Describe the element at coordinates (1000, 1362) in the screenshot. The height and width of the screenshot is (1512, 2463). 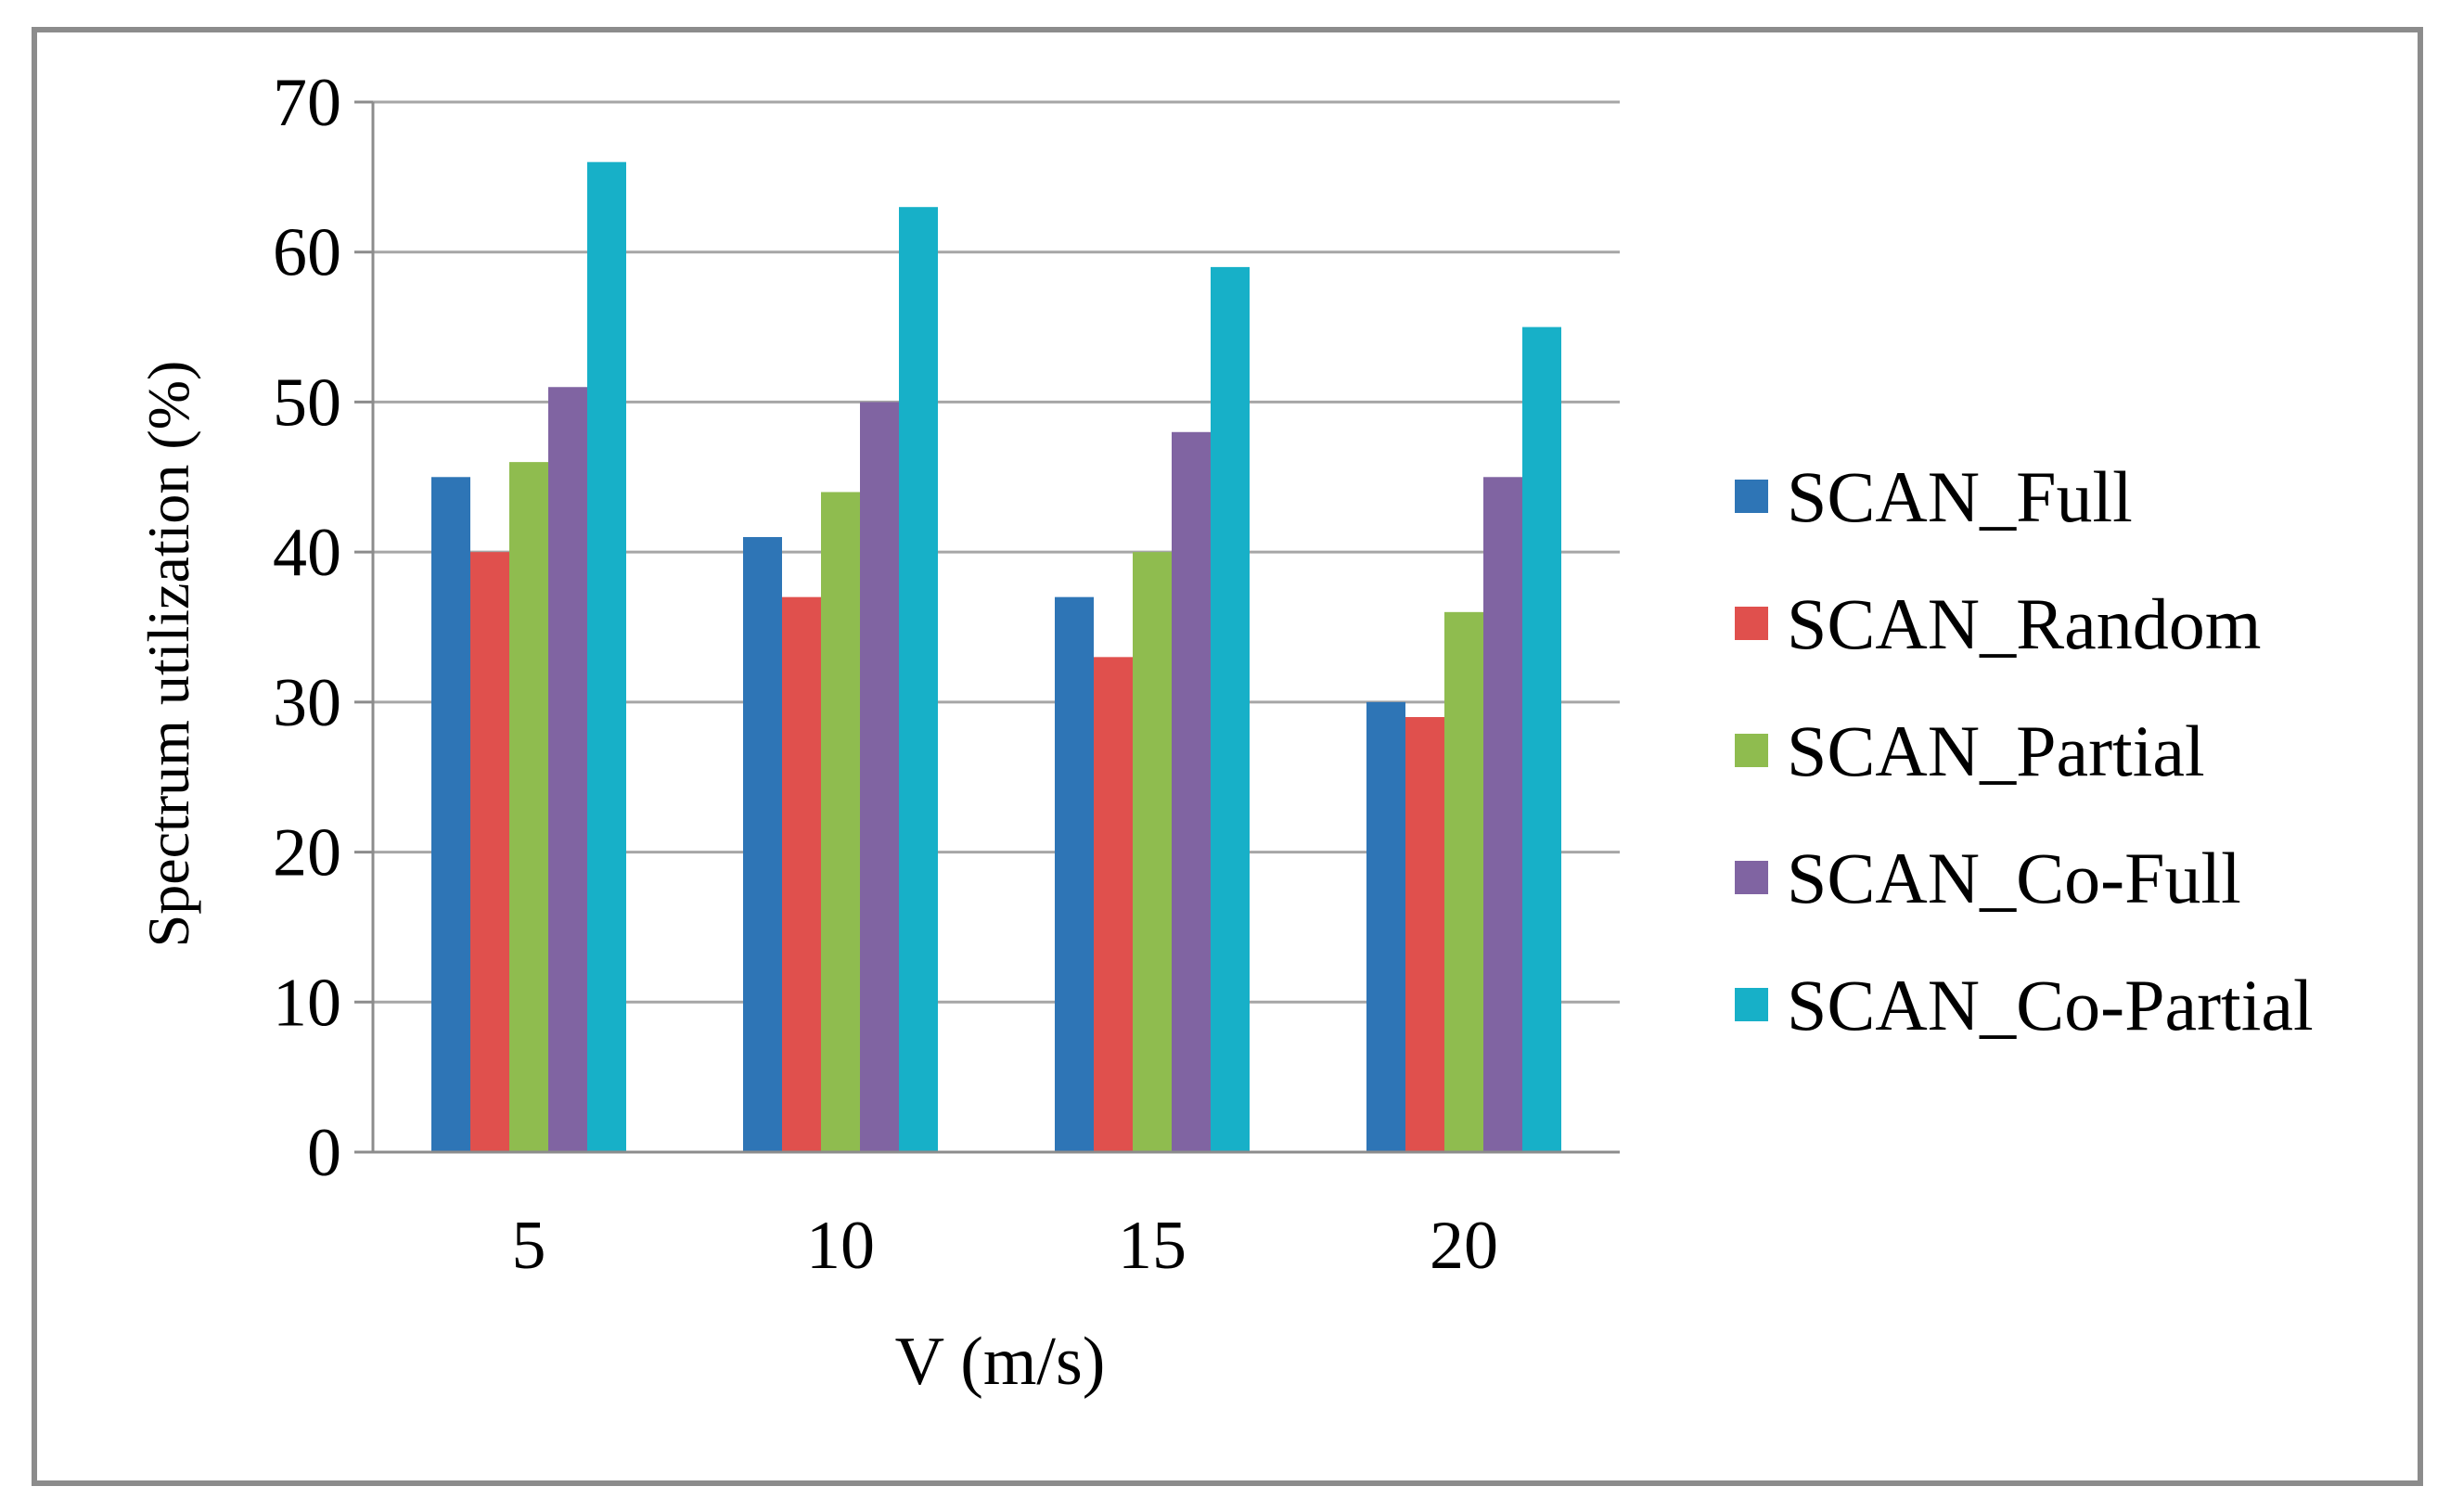
I see `x-axis-title: V (m/s)` at that location.